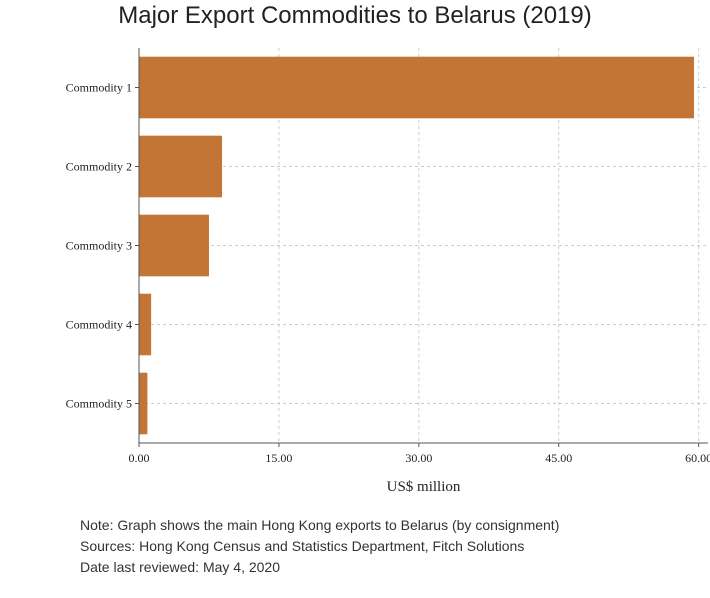 This screenshot has width=710, height=598. I want to click on category-label: Commodity 4, so click(99, 325).